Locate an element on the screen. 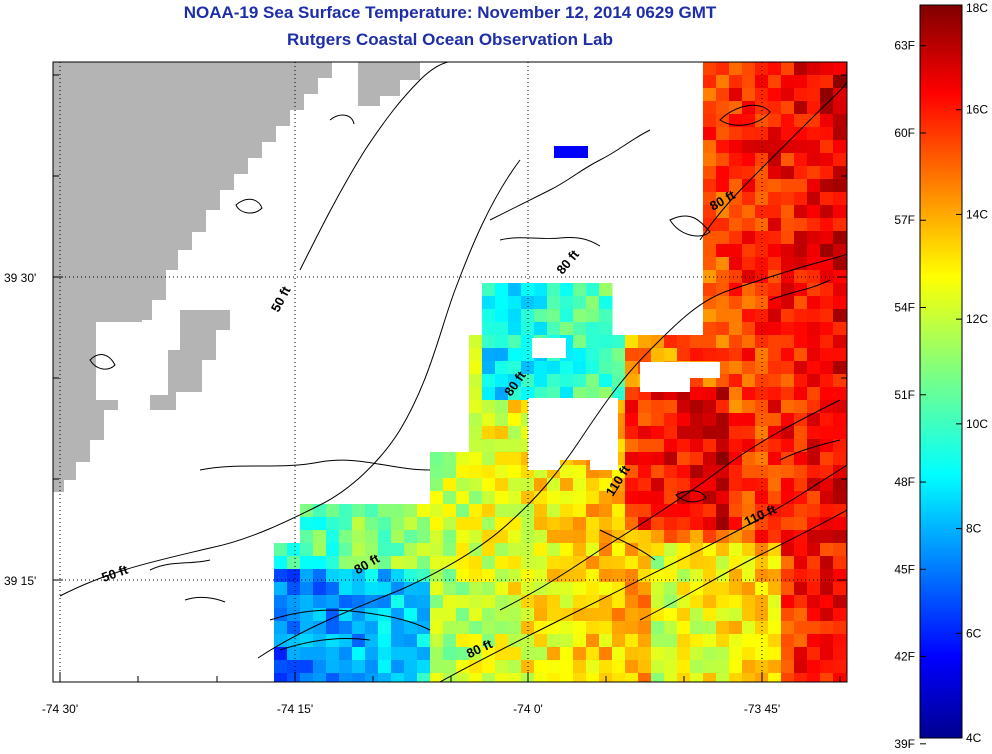 This screenshot has height=754, width=992. land-area is located at coordinates (123, 361).